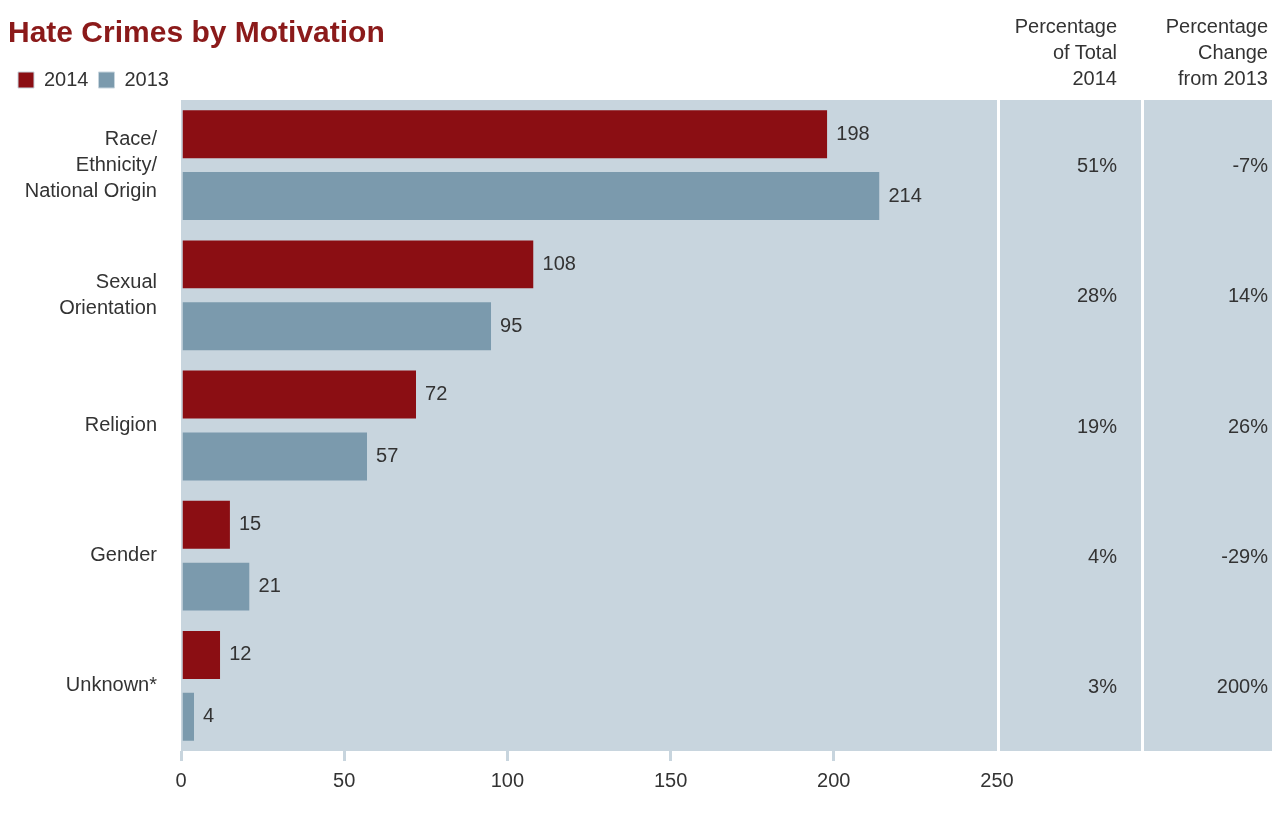  What do you see at coordinates (670, 779) in the screenshot?
I see `x-tick-label: 150` at bounding box center [670, 779].